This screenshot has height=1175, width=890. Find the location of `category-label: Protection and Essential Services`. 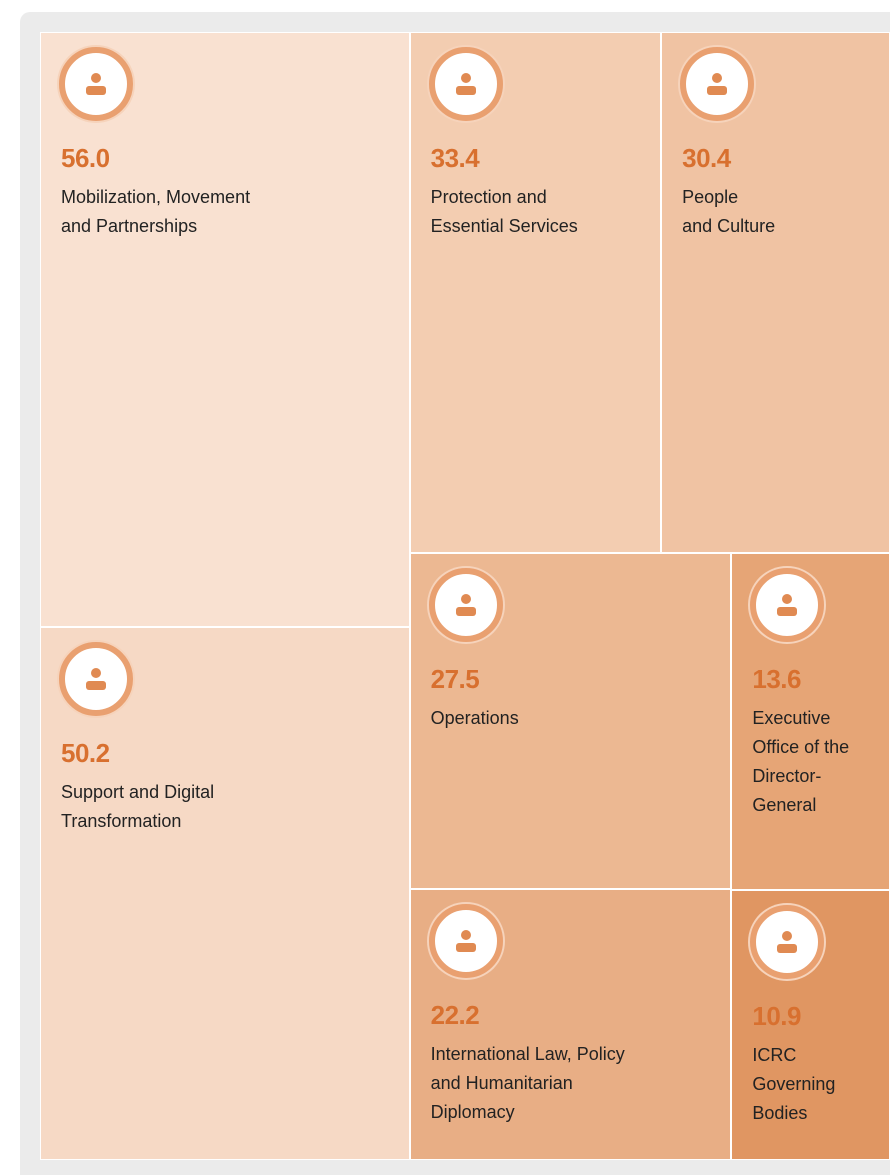

category-label: Protection and Essential Services is located at coordinates (504, 211).